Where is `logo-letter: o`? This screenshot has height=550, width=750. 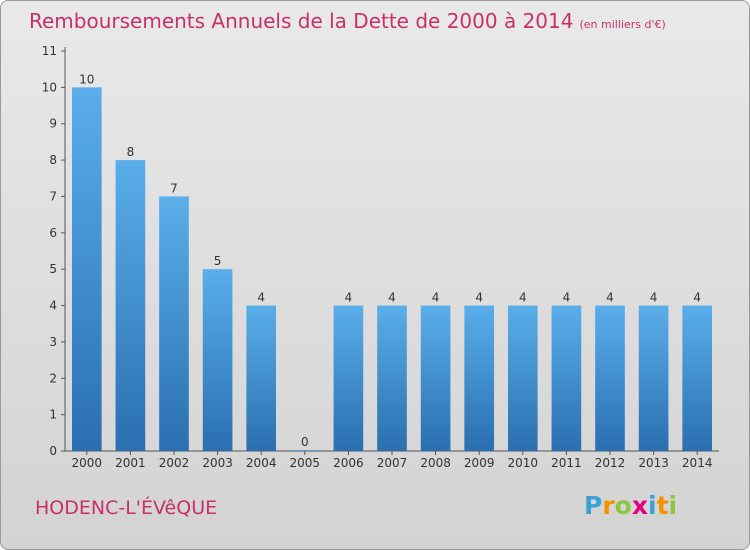 logo-letter: o is located at coordinates (623, 505).